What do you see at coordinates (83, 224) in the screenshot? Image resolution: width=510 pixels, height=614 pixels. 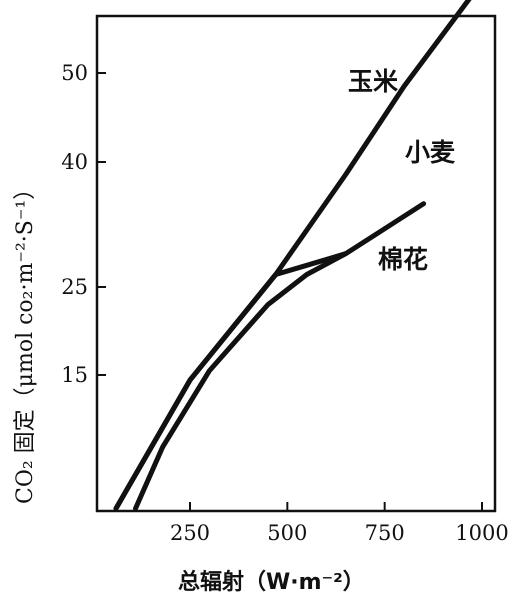 I see `y-axis-ticks: 15 25 40 50` at bounding box center [83, 224].